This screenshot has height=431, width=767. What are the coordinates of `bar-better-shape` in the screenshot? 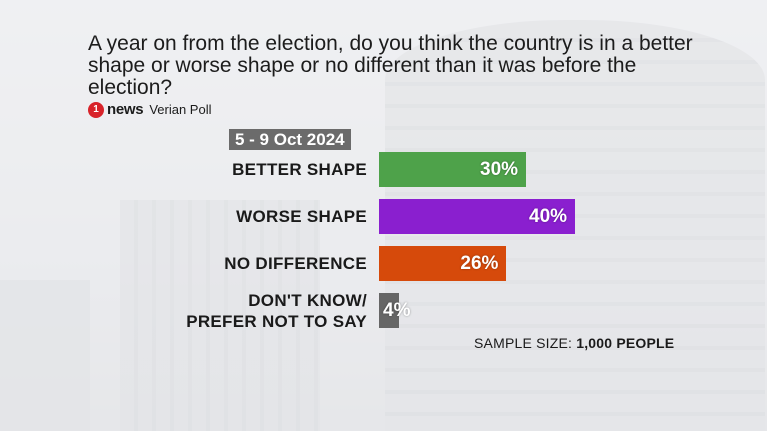 It's located at (452, 169).